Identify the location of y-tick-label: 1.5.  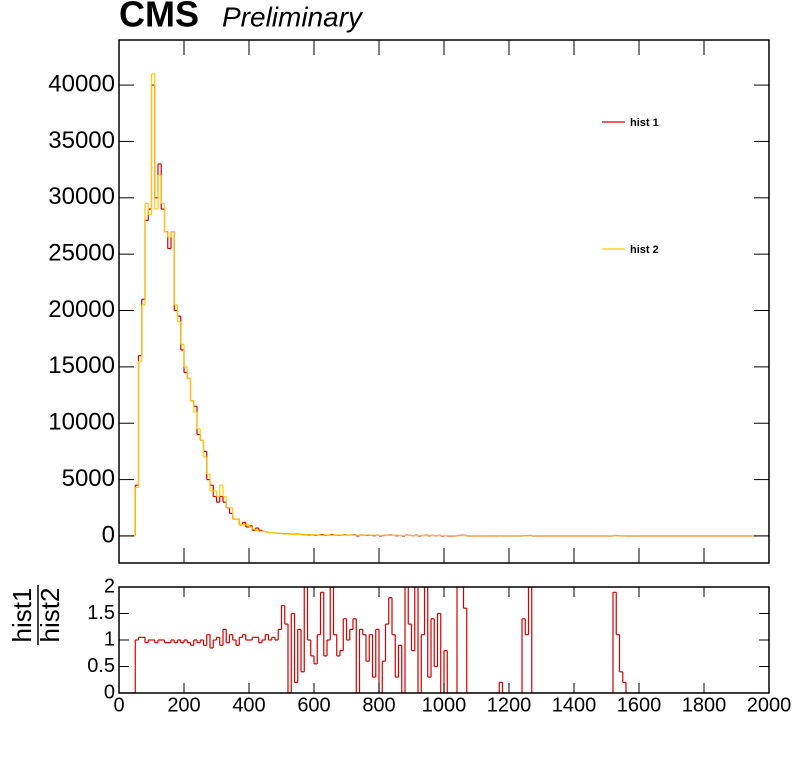
(101, 613).